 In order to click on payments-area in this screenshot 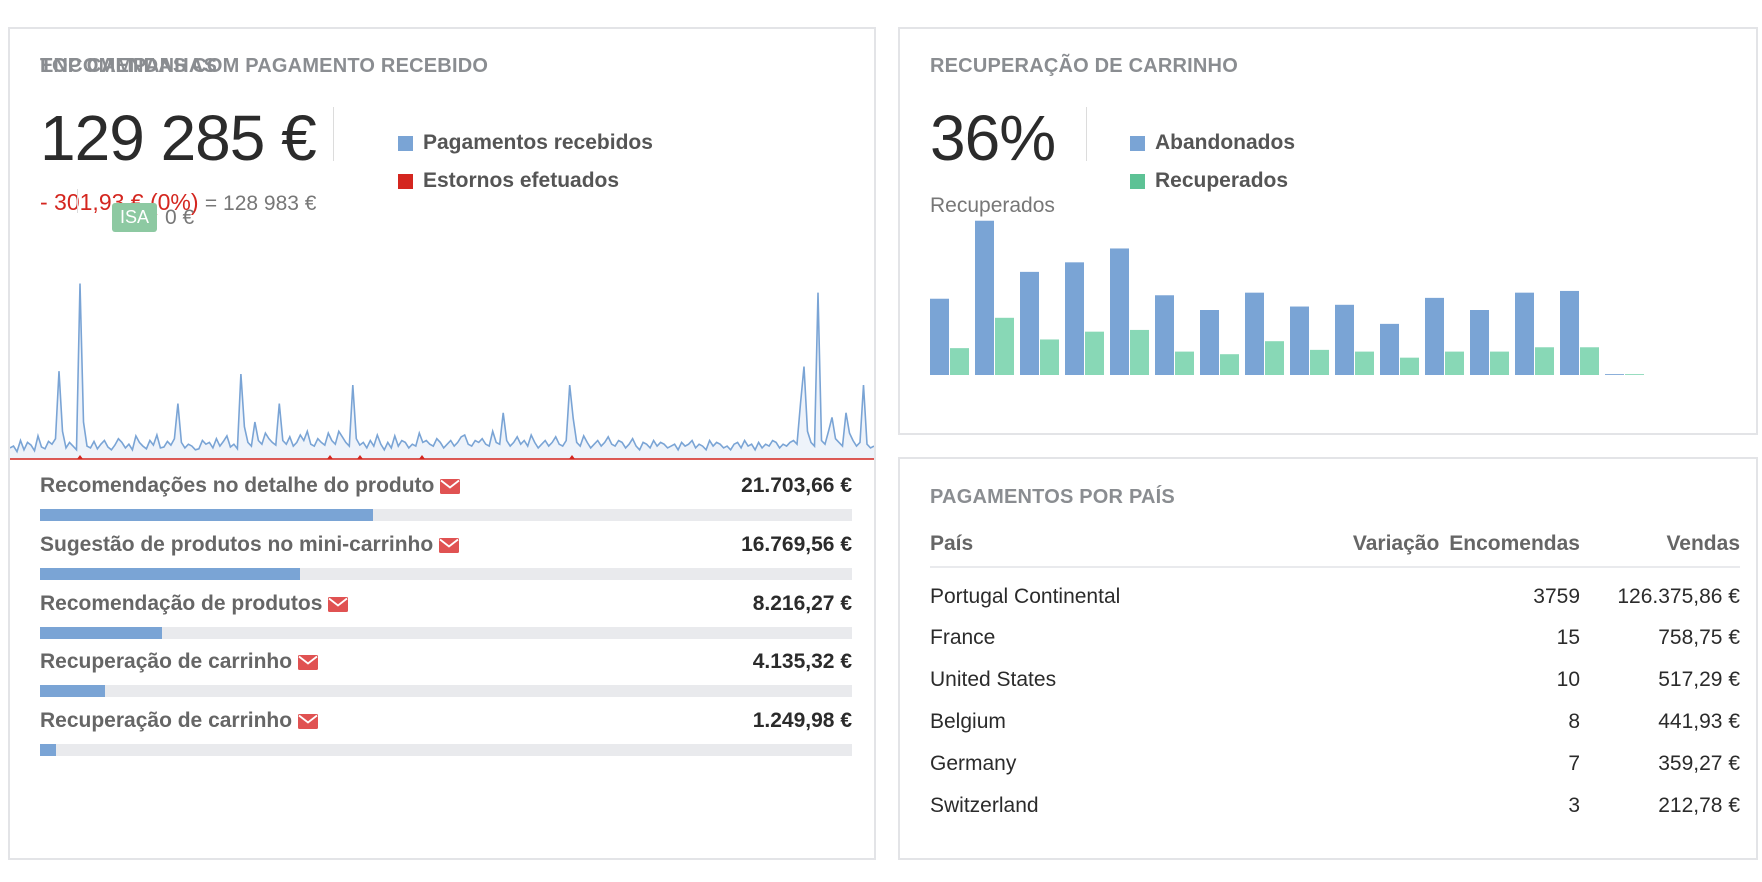, I will do `click(442, 371)`.